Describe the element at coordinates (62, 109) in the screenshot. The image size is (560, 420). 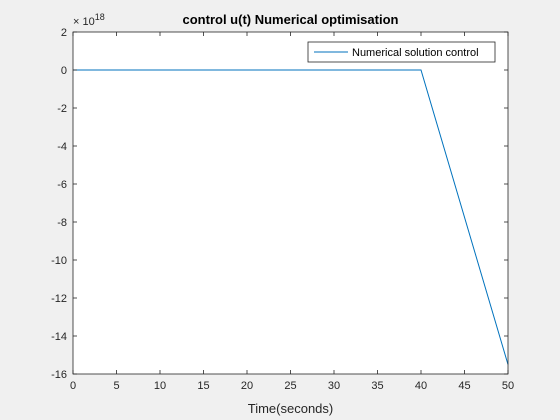
I see `y-tick-label: -2` at that location.